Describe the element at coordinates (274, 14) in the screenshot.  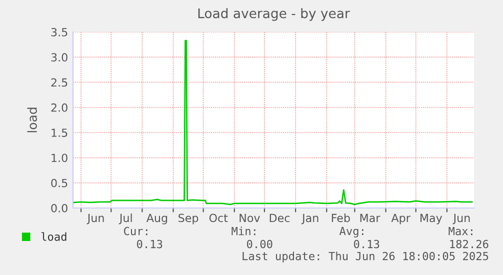
I see `chart-title: Load average - by year` at that location.